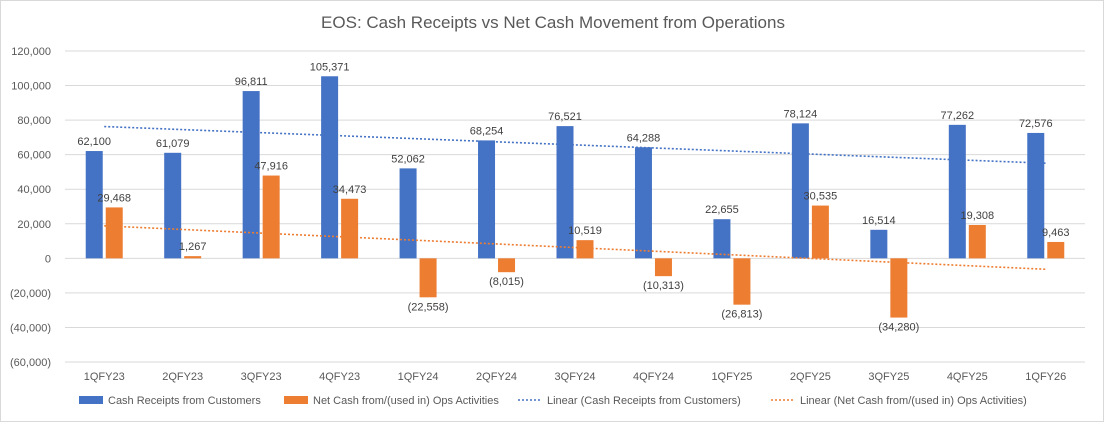 This screenshot has width=1104, height=423. I want to click on y-tick-label: 20,000, so click(34, 225).